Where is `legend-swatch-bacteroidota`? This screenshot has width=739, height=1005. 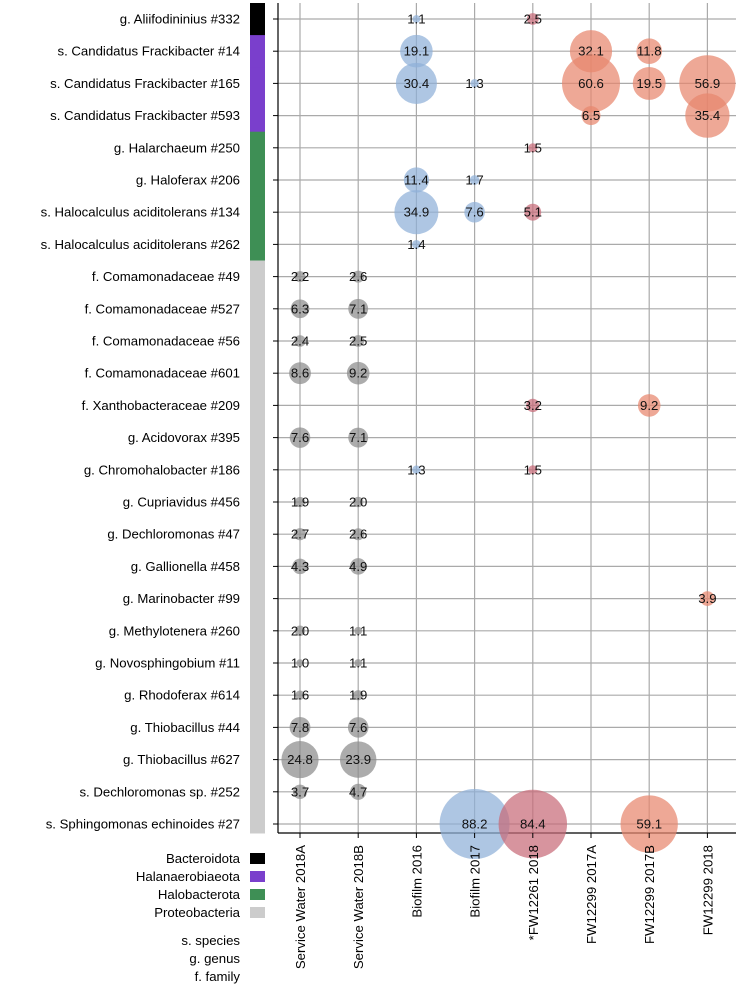 legend-swatch-bacteroidota is located at coordinates (257, 858).